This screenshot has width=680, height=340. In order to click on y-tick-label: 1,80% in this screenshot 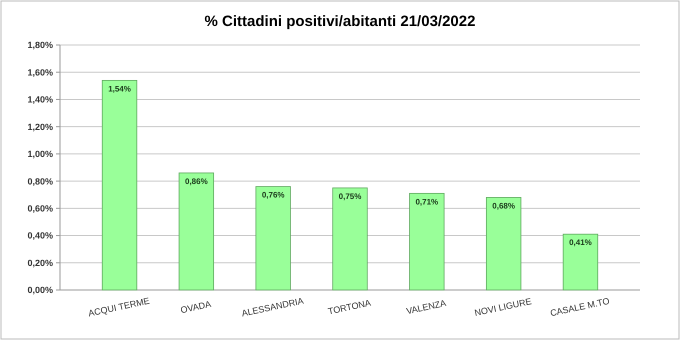, I will do `click(40, 45)`.